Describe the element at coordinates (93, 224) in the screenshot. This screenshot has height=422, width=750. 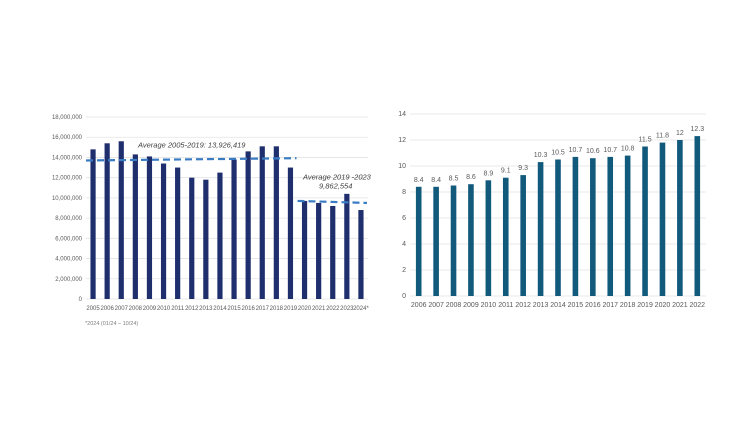
I see `bar-2005` at that location.